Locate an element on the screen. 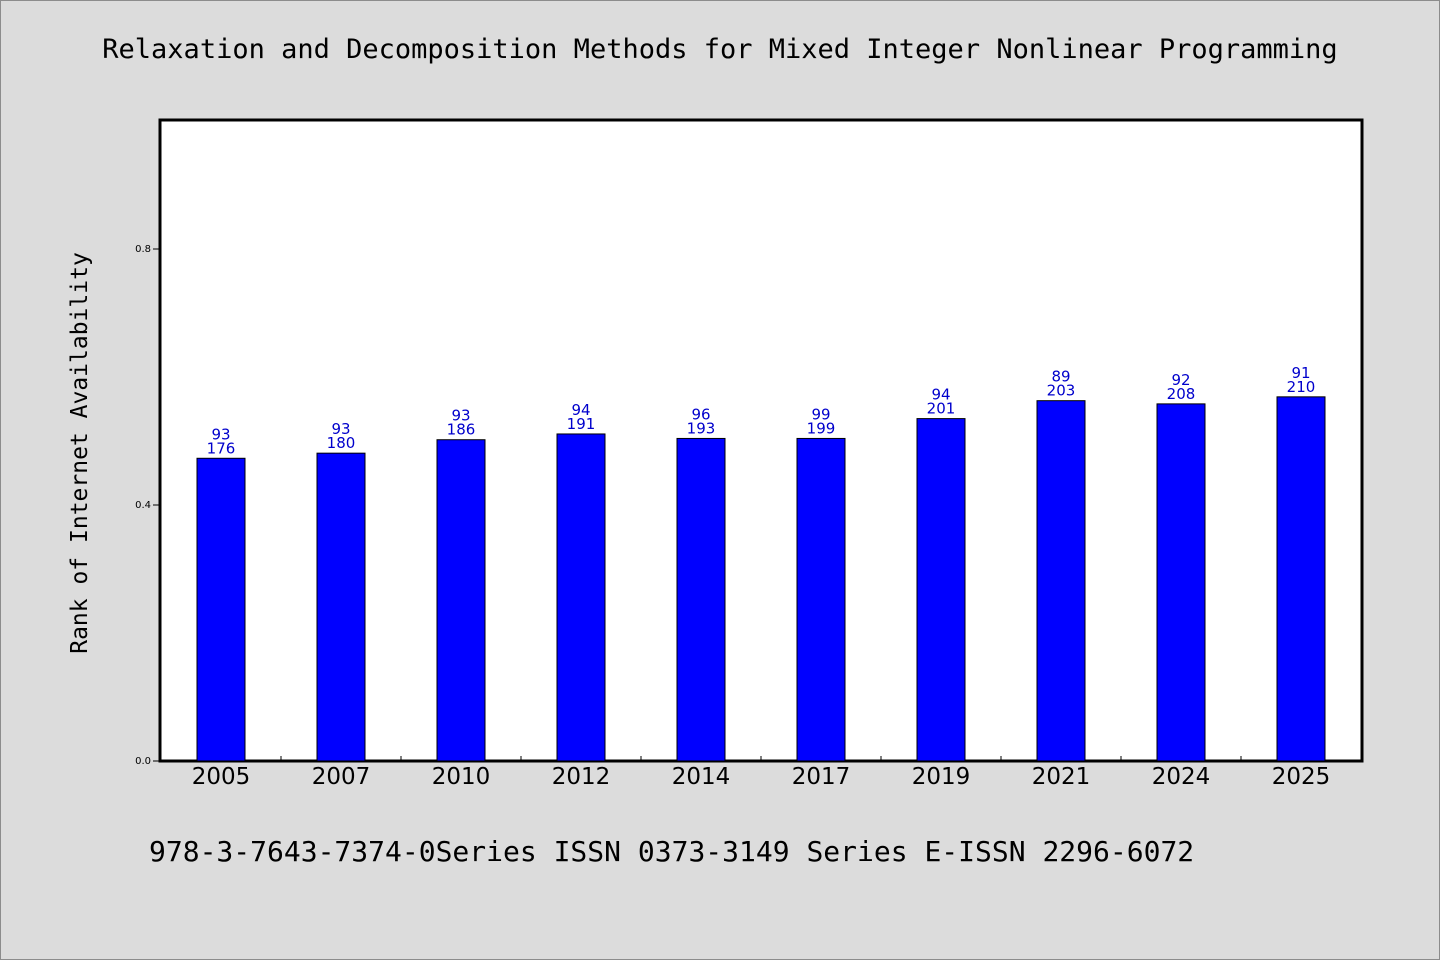  data-label-bottom: 193 is located at coordinates (701, 428).